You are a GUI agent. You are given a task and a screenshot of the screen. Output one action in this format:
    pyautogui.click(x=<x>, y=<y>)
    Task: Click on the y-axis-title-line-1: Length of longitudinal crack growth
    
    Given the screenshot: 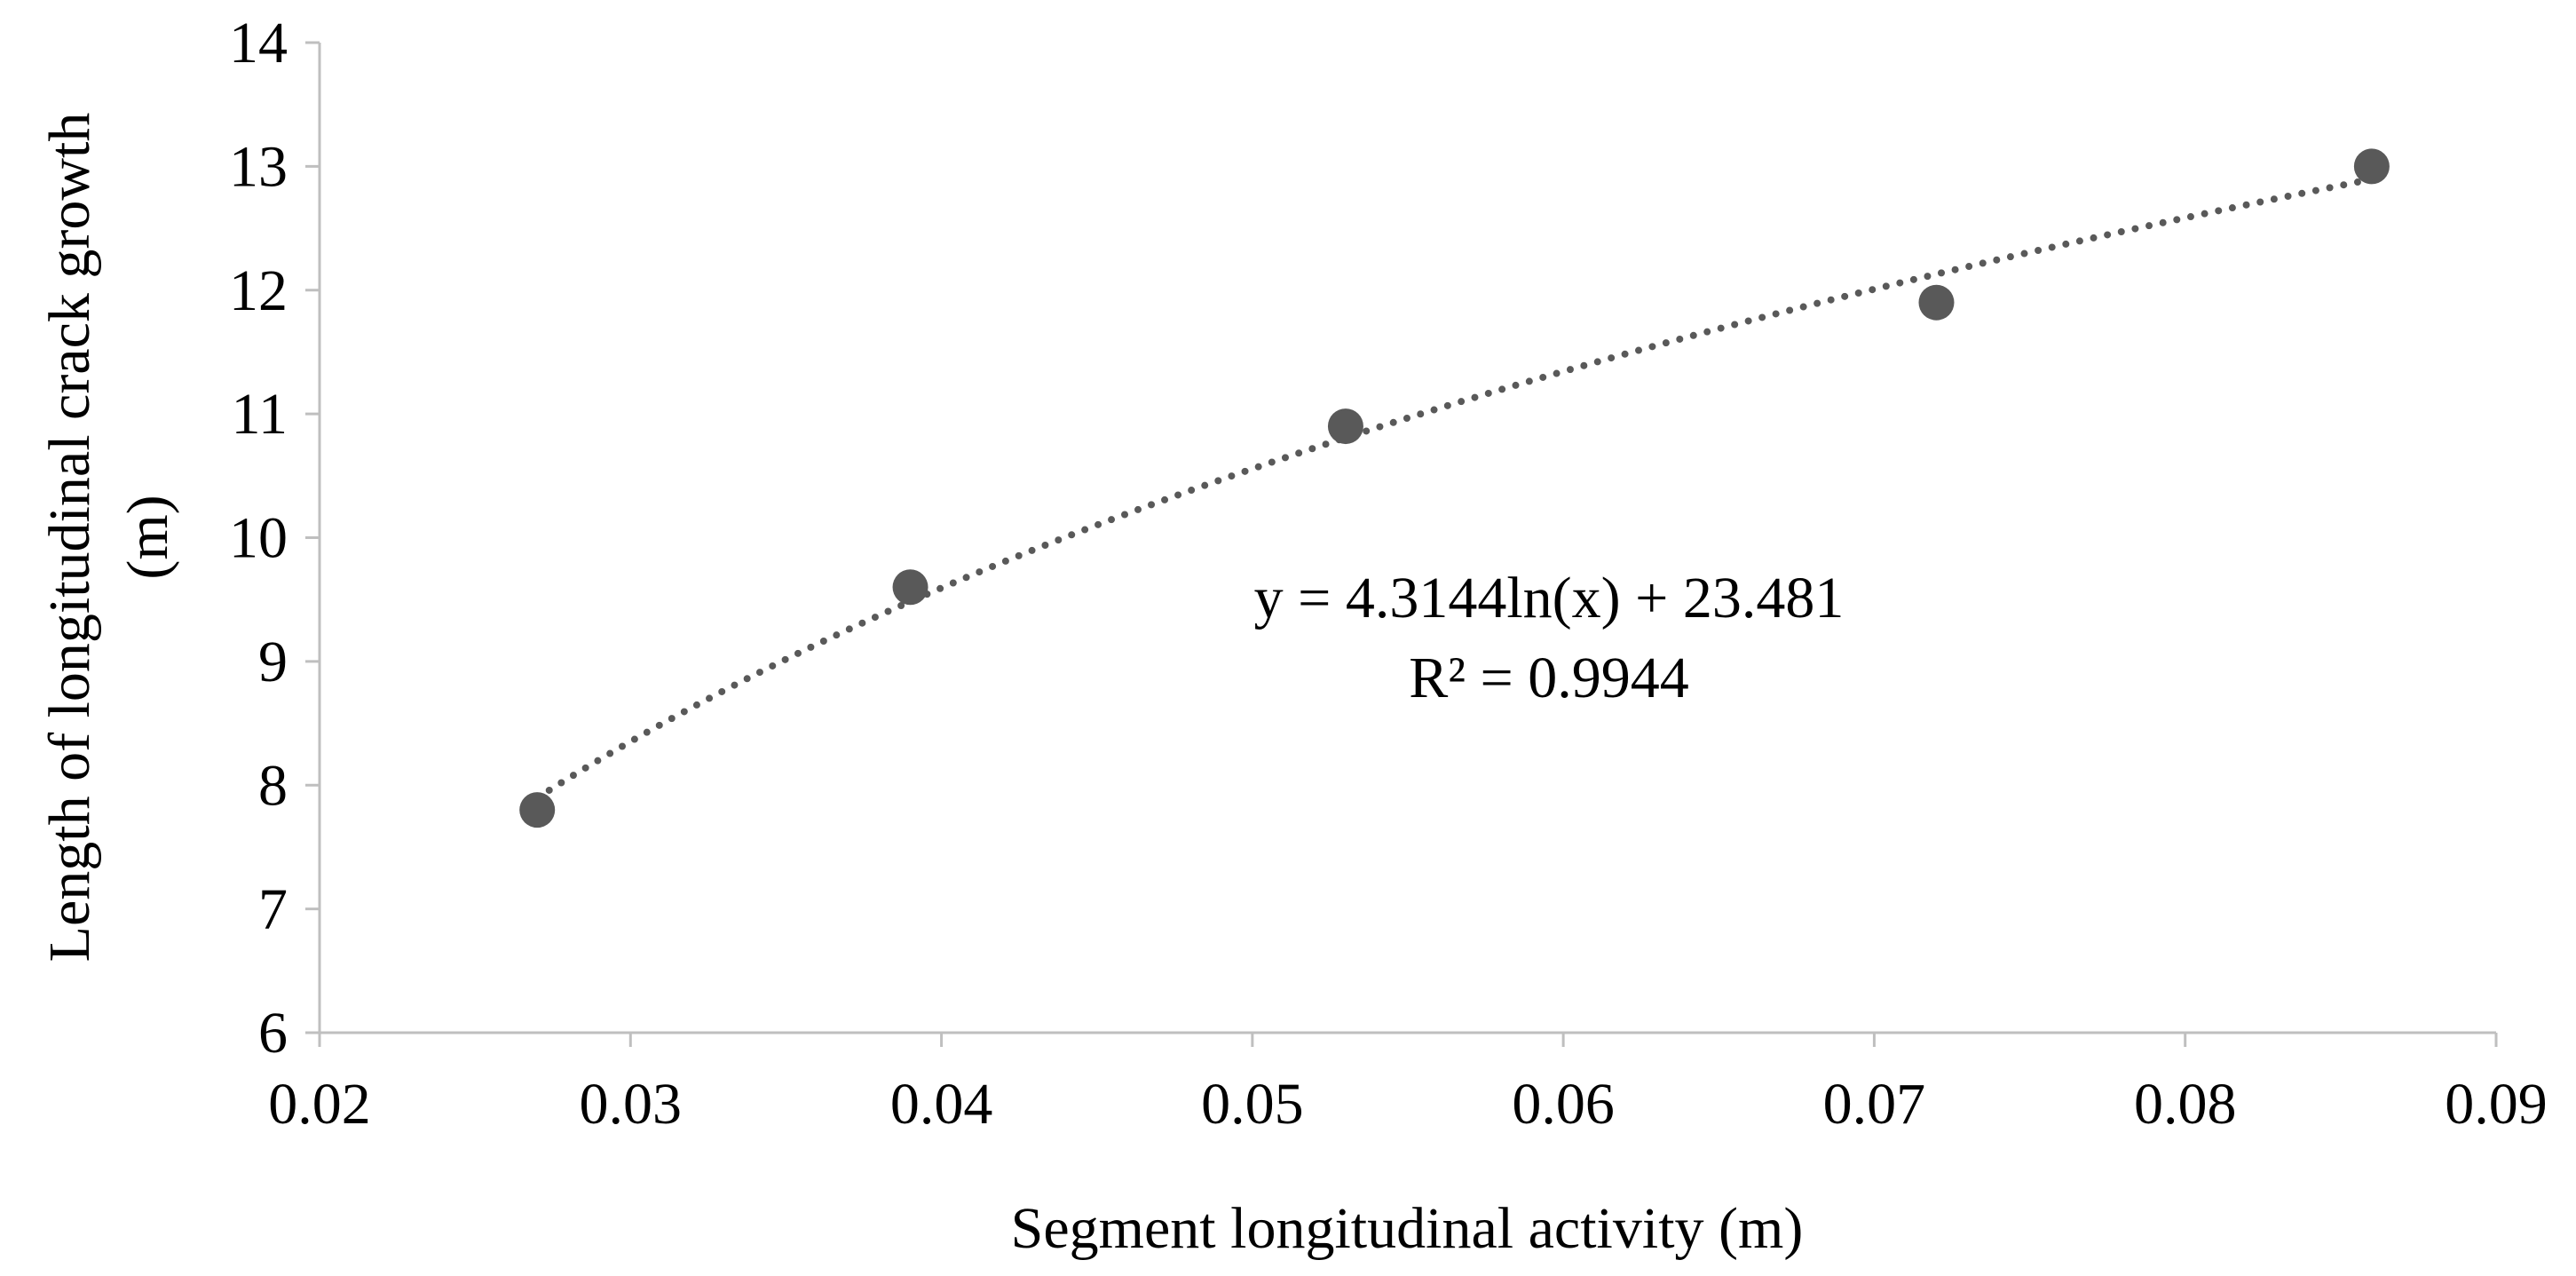 What is the action you would take?
    pyautogui.click(x=69, y=538)
    